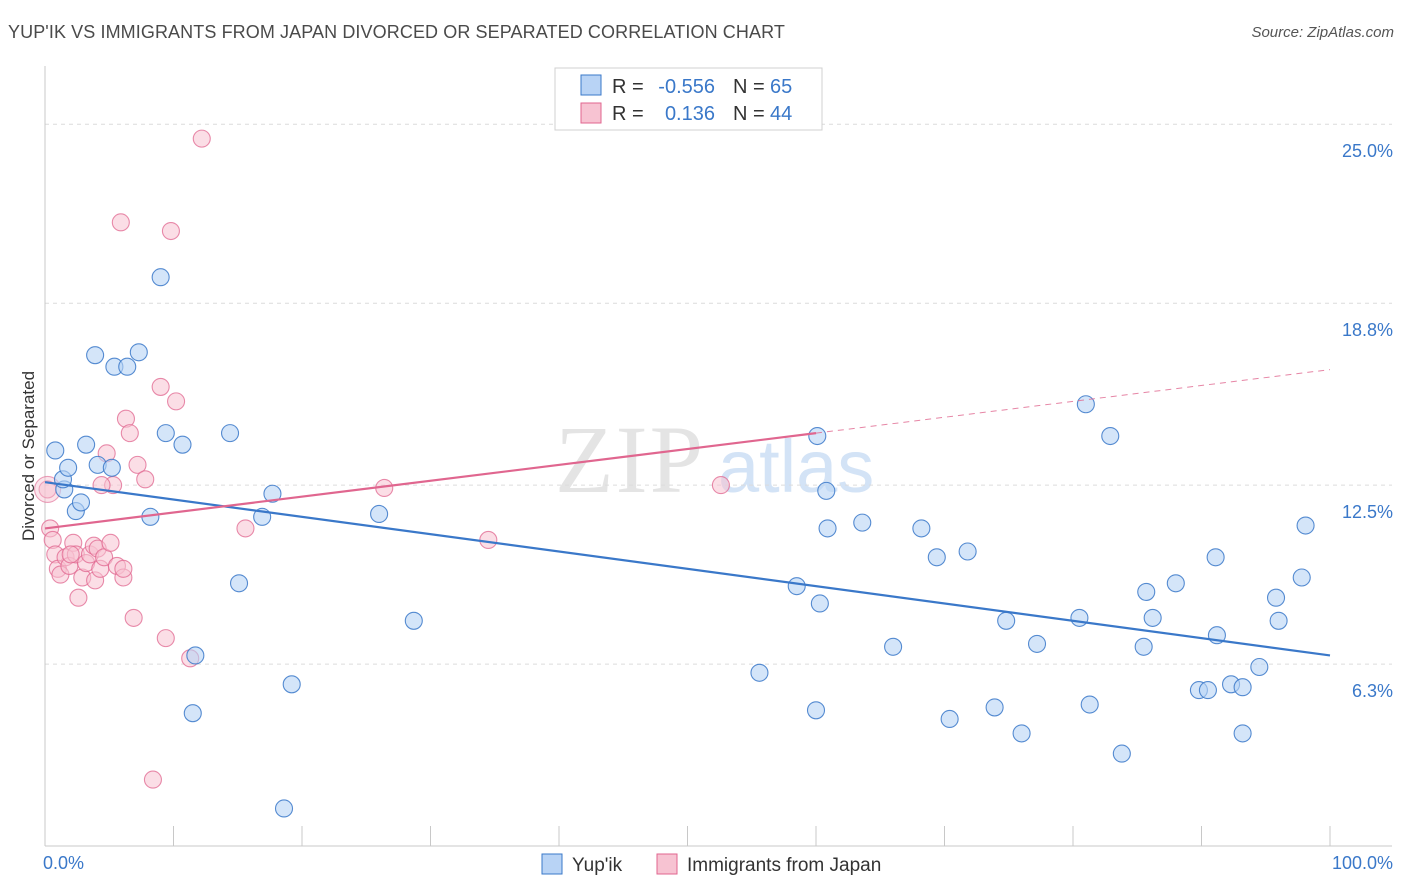 The height and width of the screenshot is (892, 1406). Describe the element at coordinates (1372, 691) in the screenshot. I see `y-tick-label: 6.3%` at that location.